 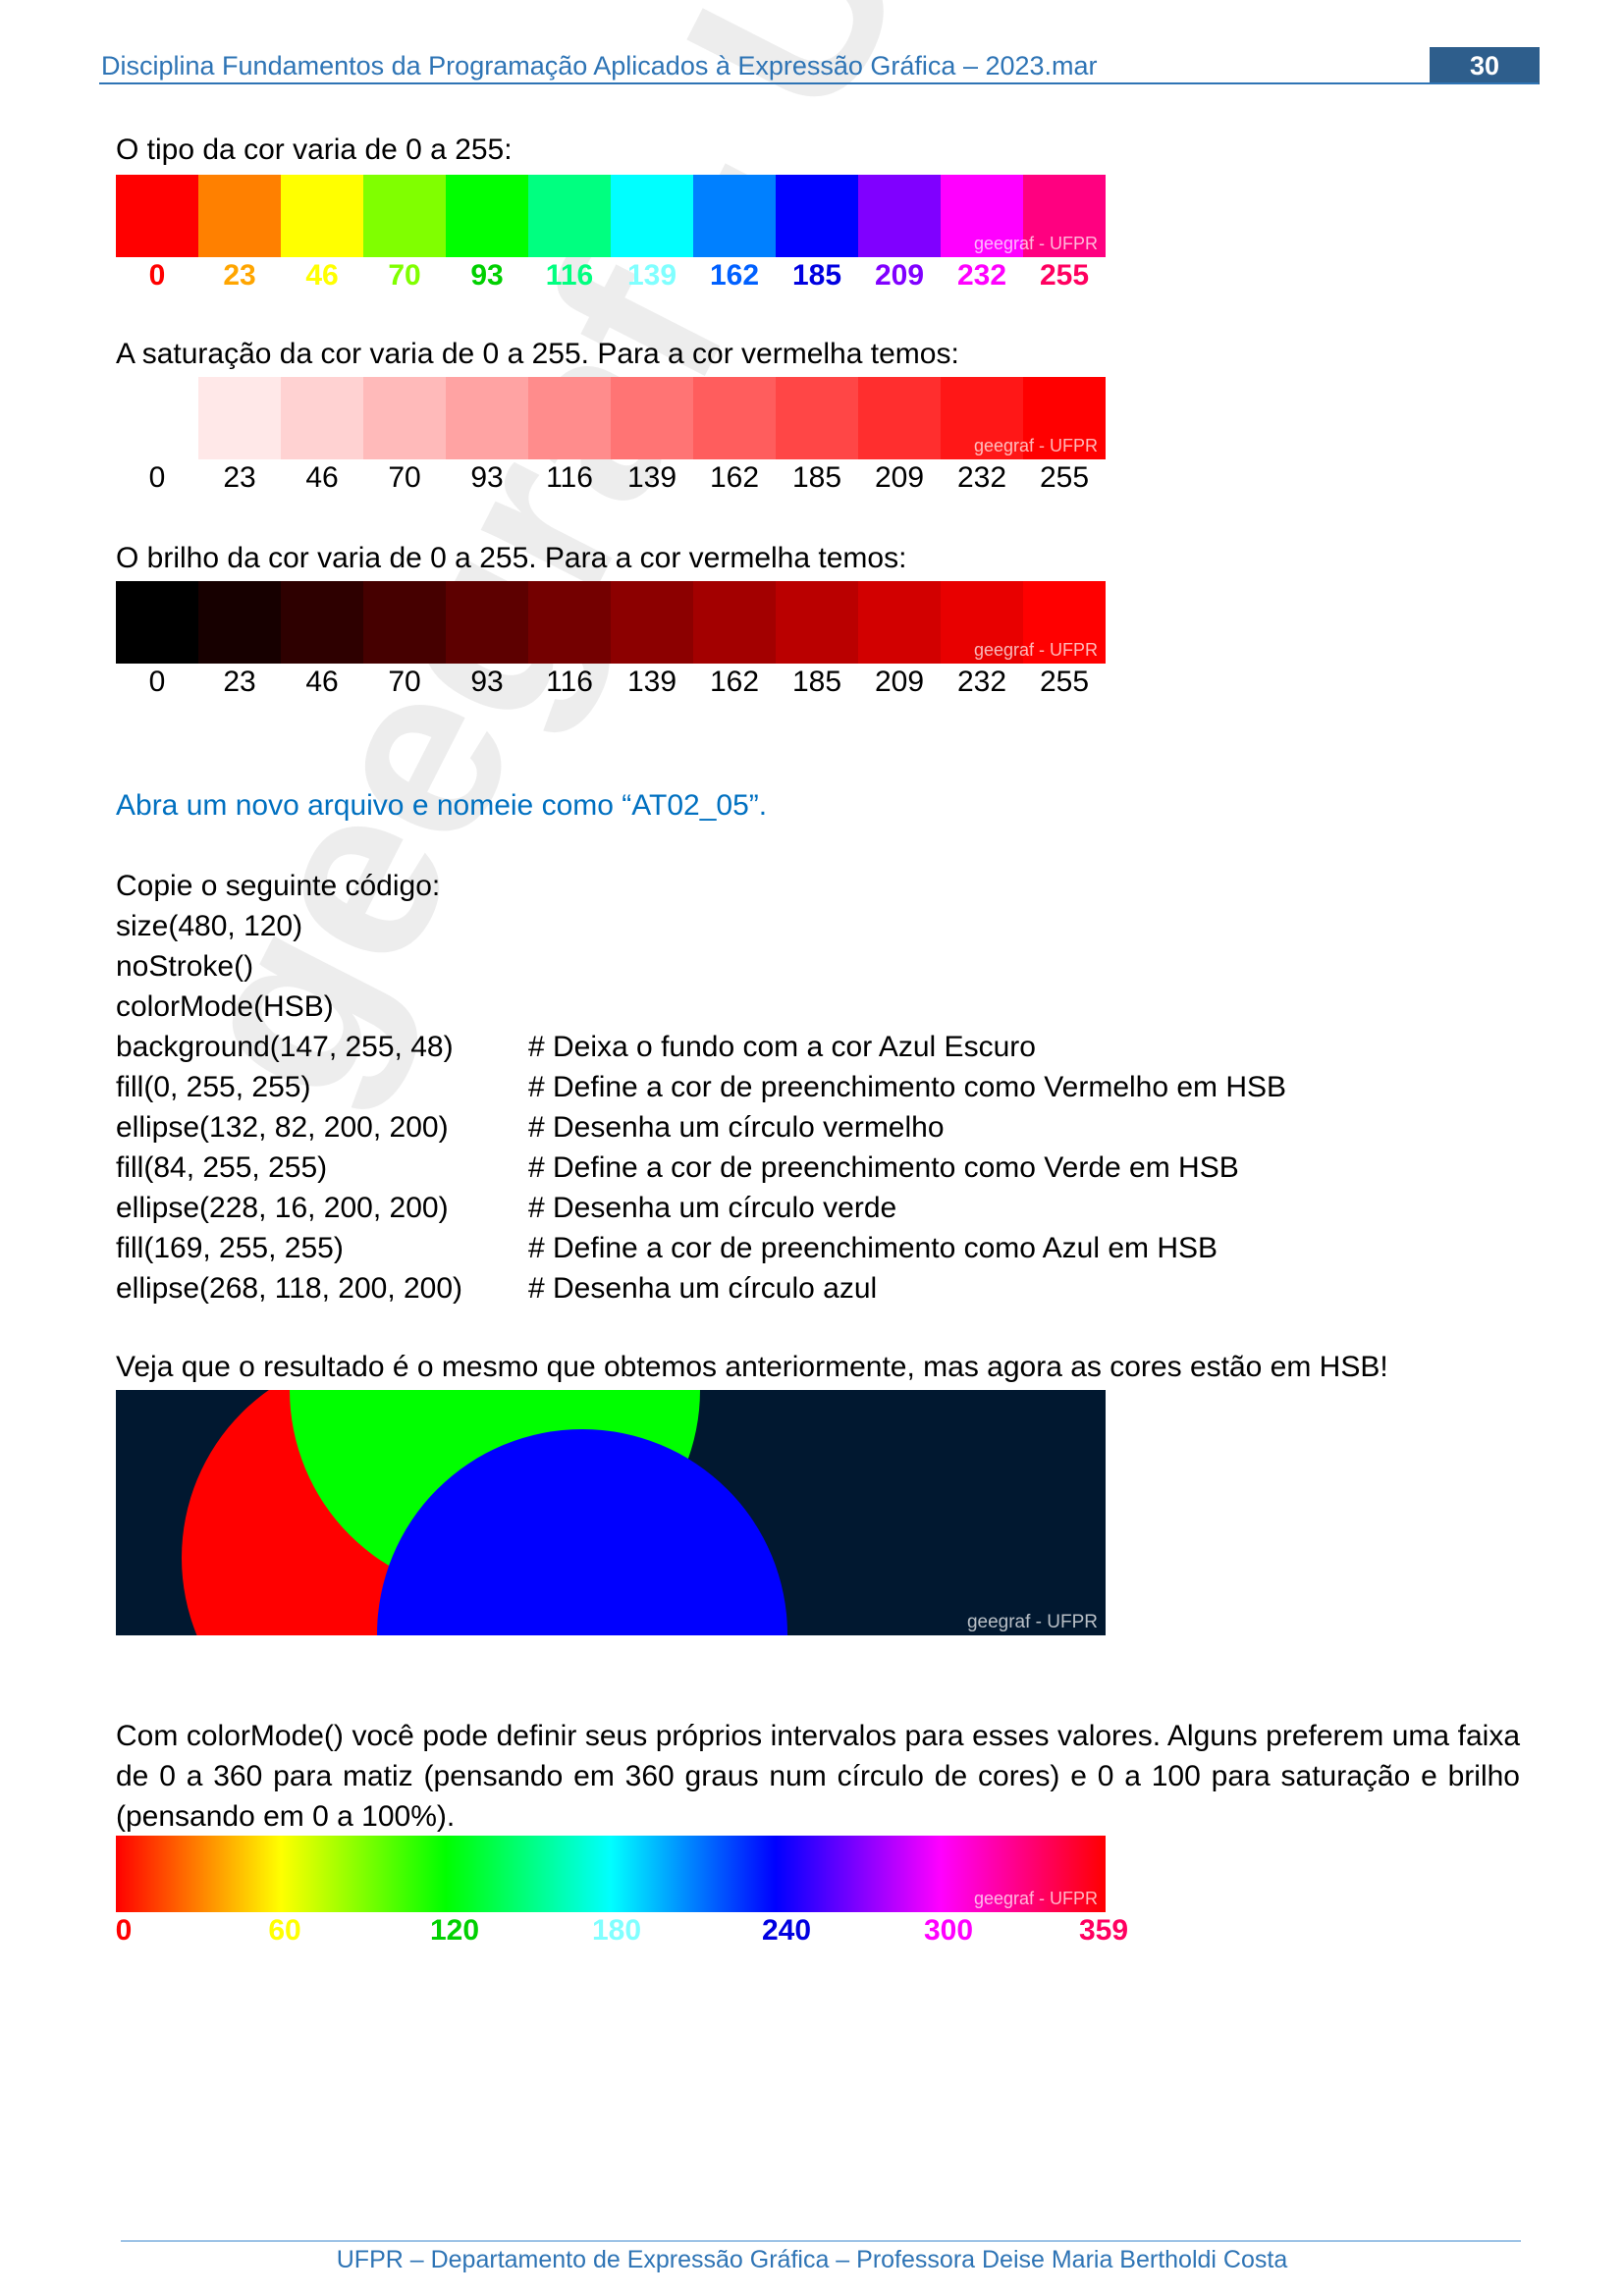 I want to click on hsb-result-image: geegraf - UFPR, so click(x=611, y=1512).